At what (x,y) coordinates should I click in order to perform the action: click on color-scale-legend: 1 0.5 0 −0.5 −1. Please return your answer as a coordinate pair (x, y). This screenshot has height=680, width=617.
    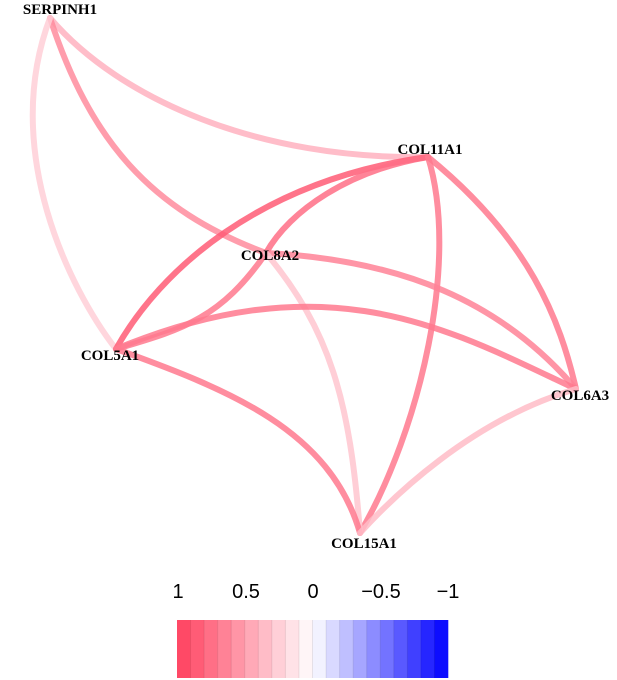
    Looking at the image, I should click on (315, 629).